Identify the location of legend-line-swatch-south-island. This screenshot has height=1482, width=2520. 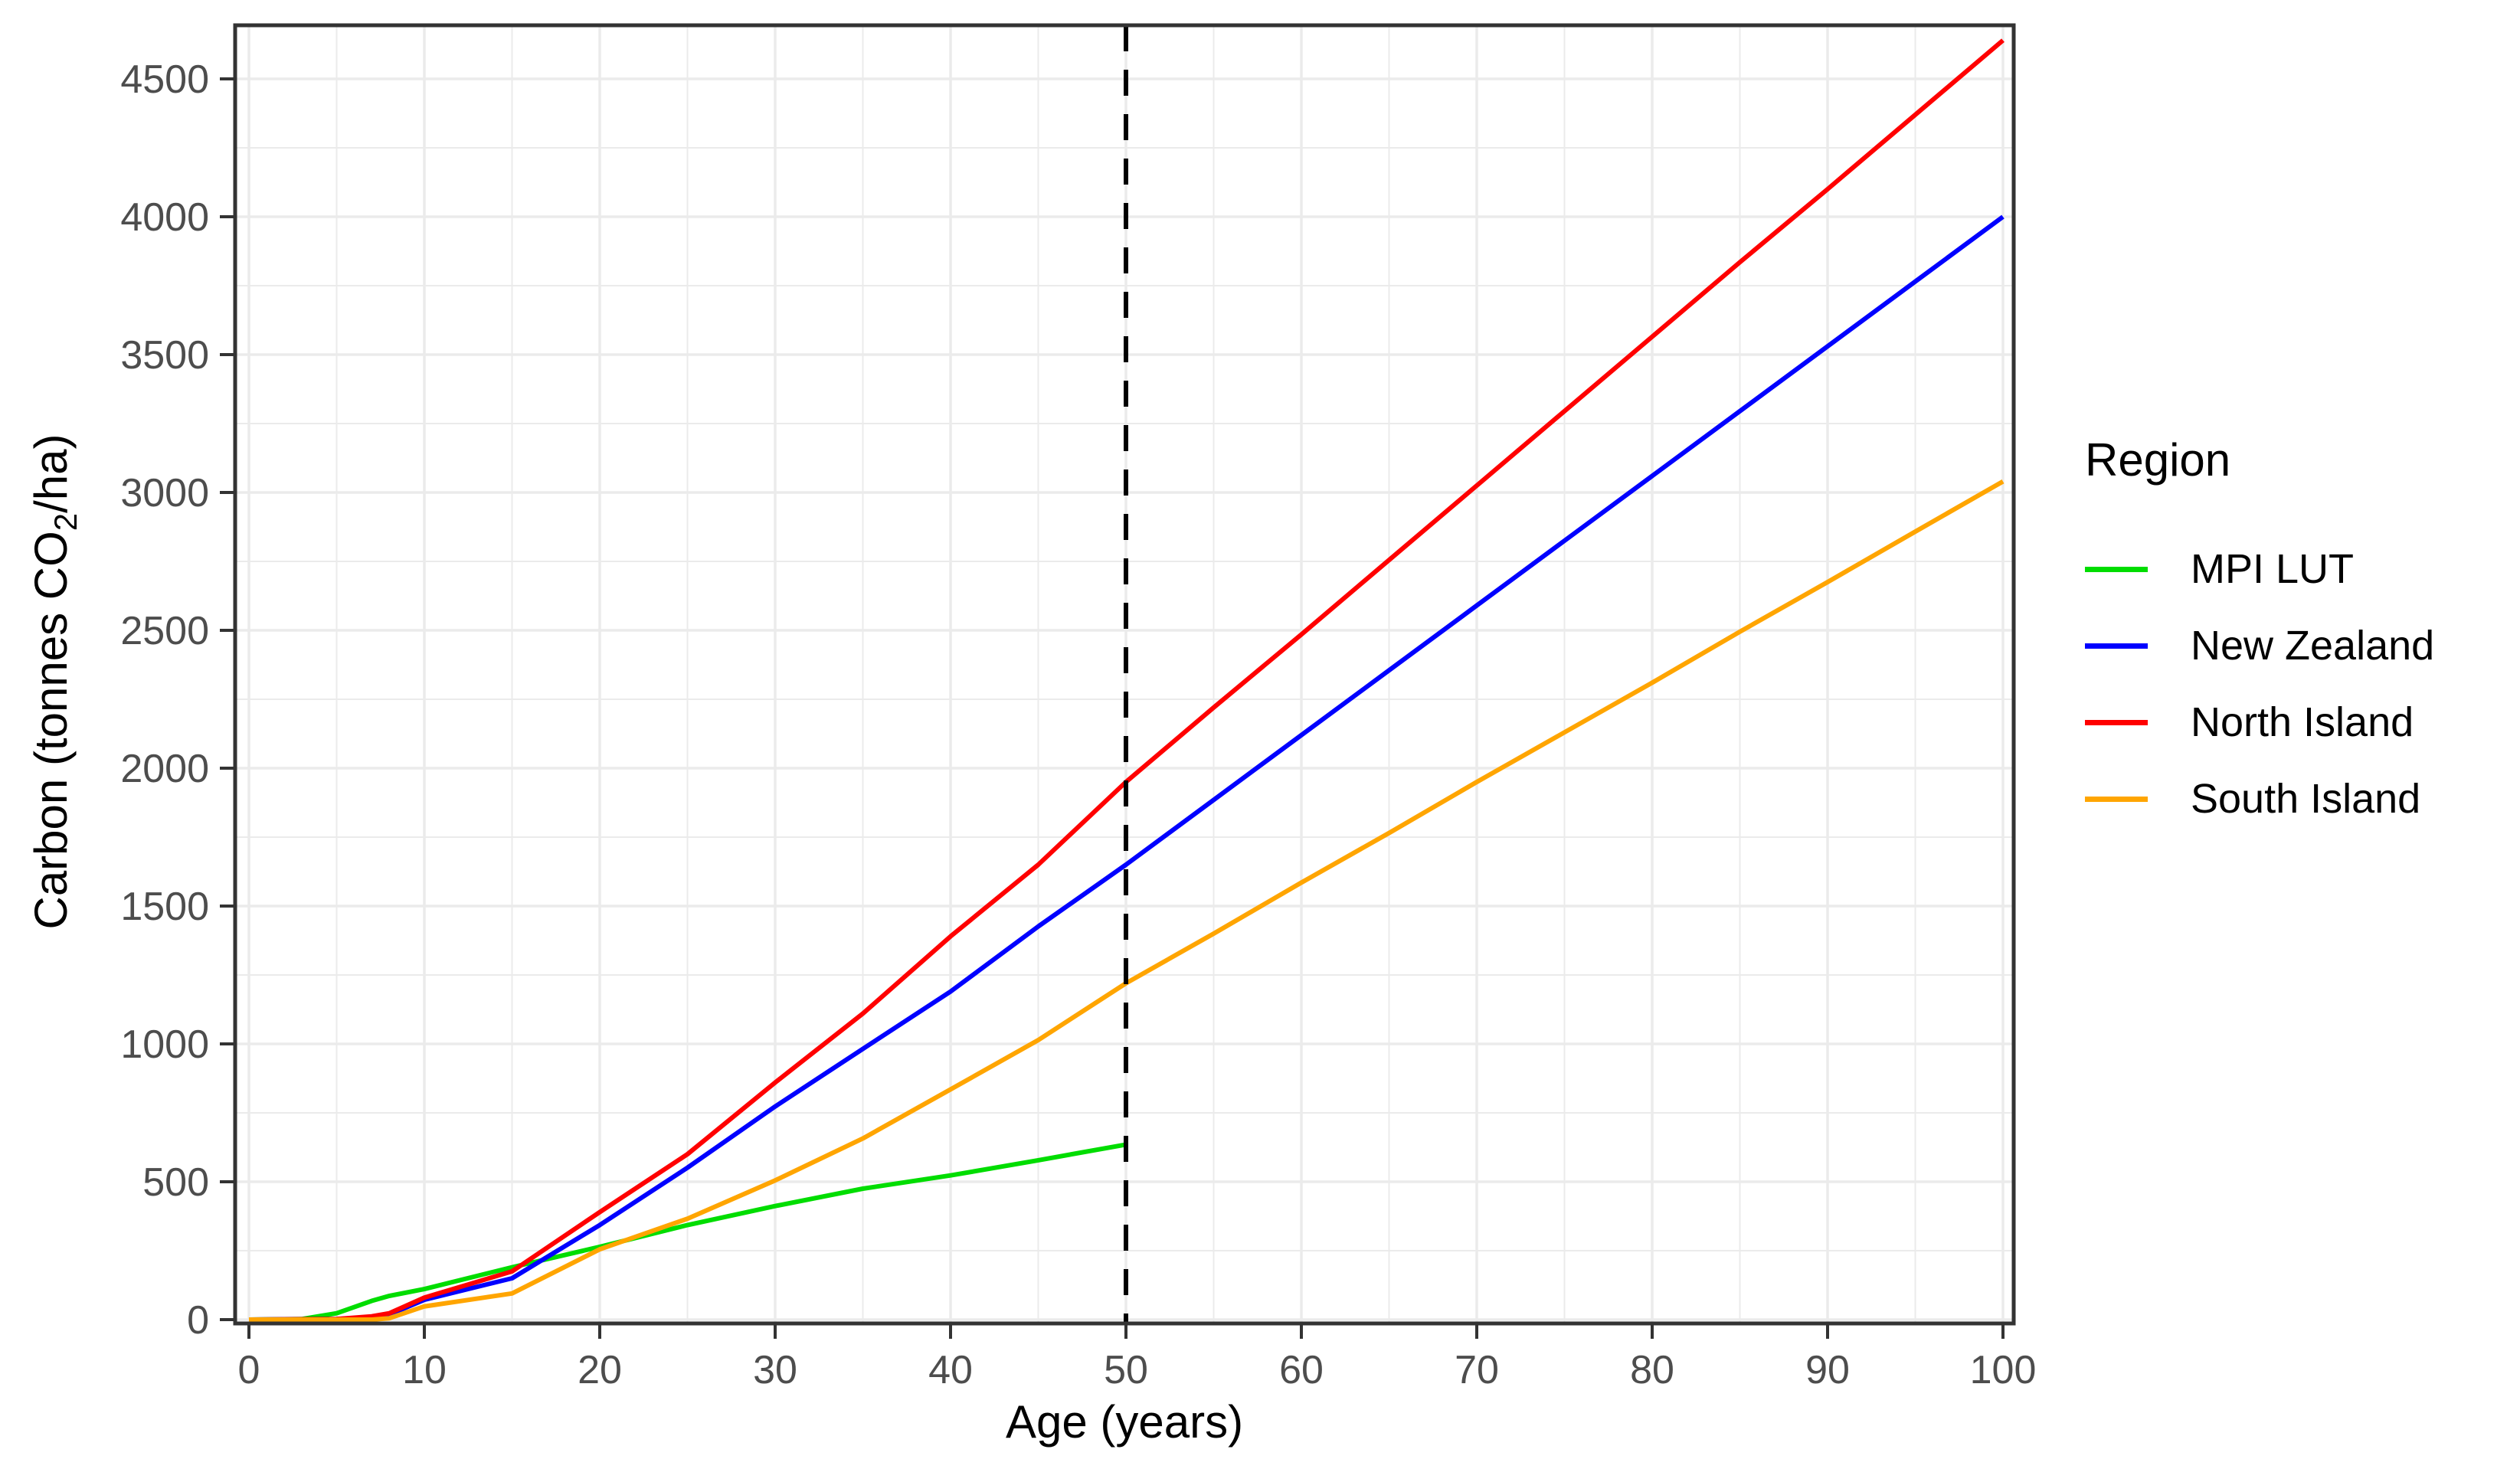
(2116, 799).